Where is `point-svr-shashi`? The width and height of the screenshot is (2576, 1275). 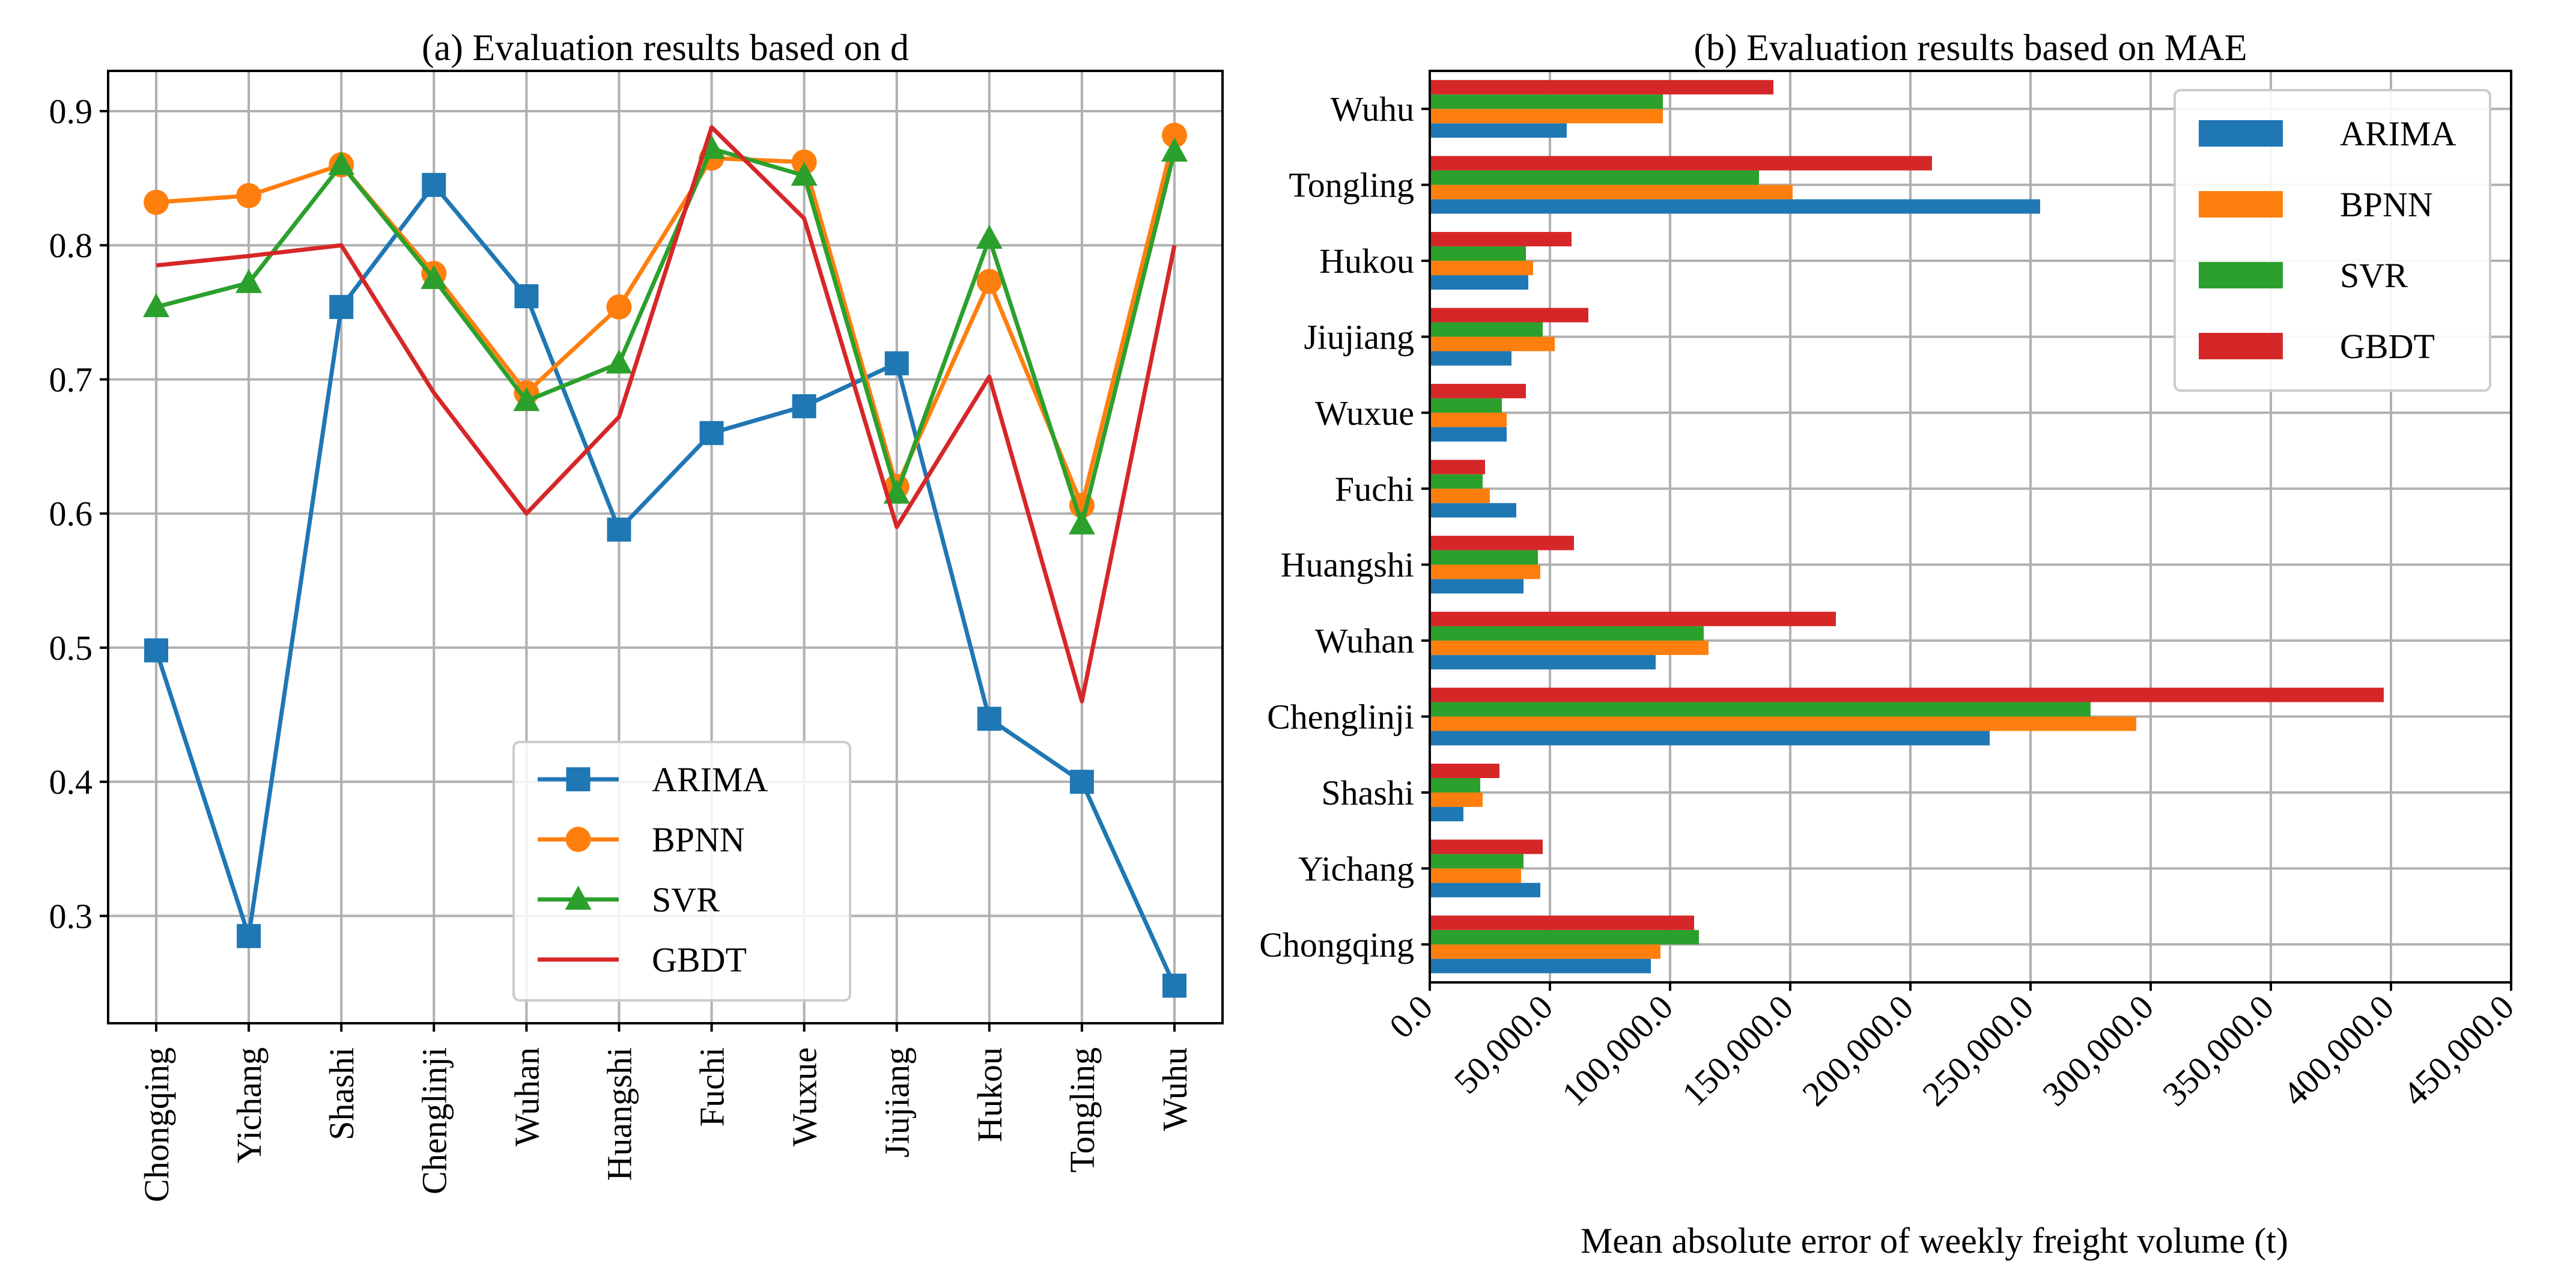
point-svr-shashi is located at coordinates (342, 163).